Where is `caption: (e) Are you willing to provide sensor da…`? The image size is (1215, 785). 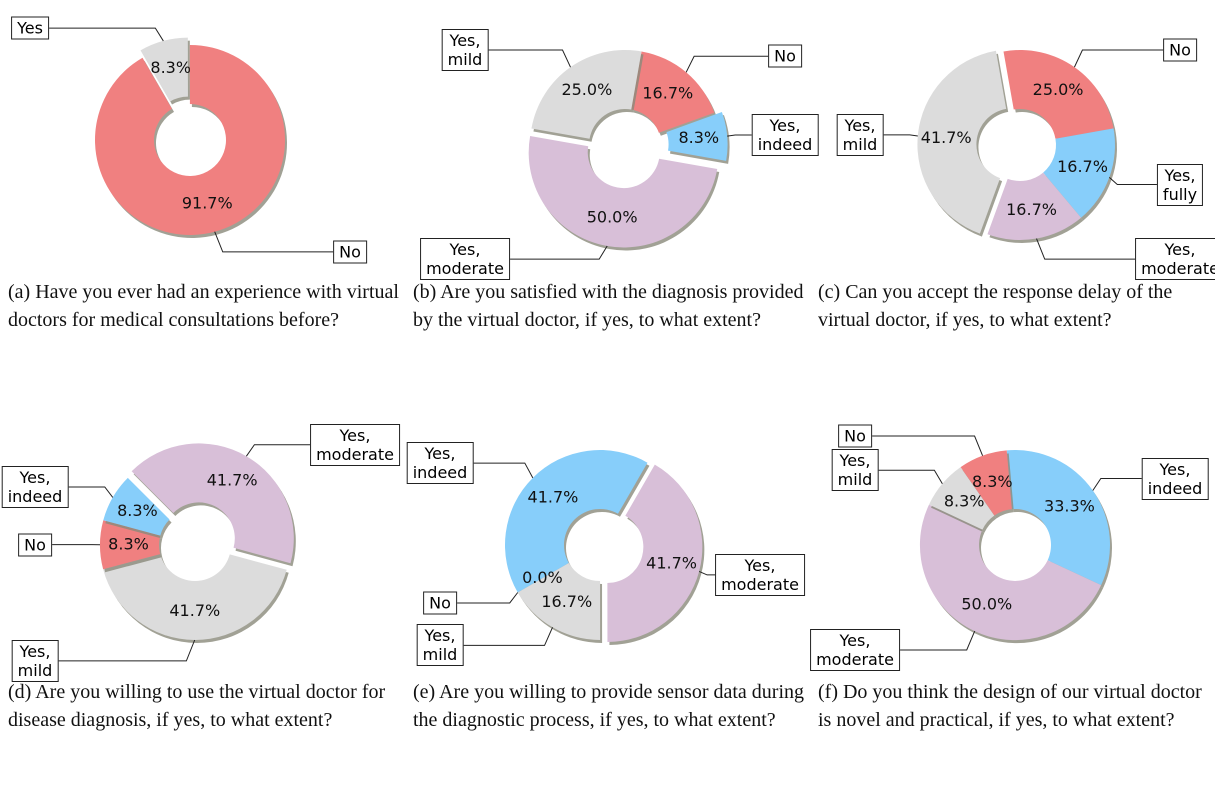
caption: (e) Are you willing to provide sensor da… is located at coordinates (609, 706).